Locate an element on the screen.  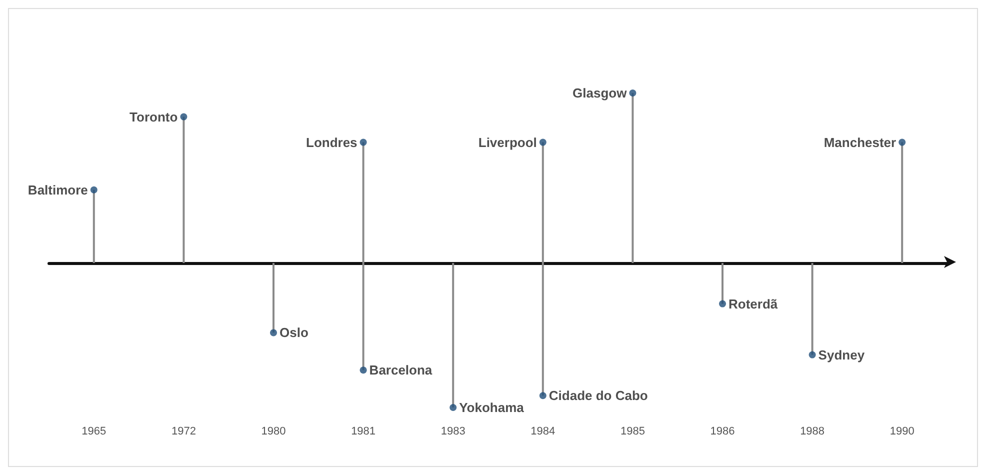
x-tick-label: 1985 is located at coordinates (632, 432).